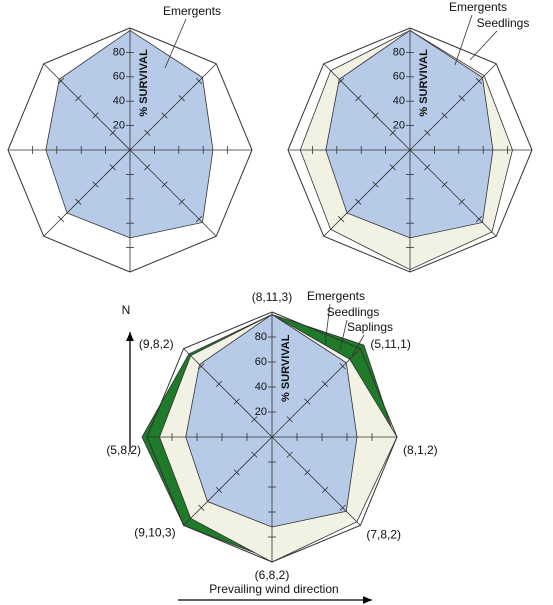 The height and width of the screenshot is (605, 553). I want to click on north-label: N, so click(126, 310).